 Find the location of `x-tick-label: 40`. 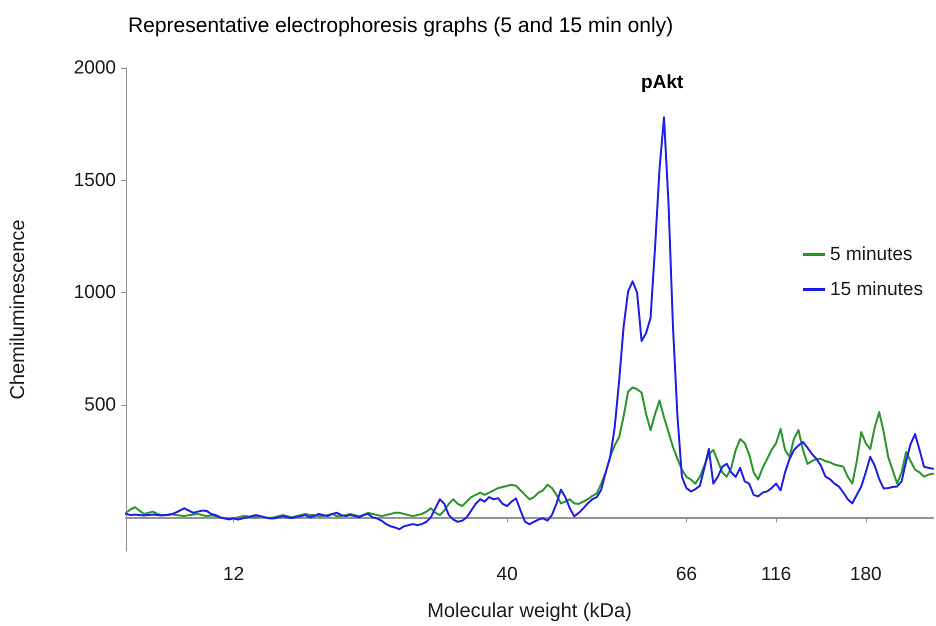

x-tick-label: 40 is located at coordinates (507, 574).